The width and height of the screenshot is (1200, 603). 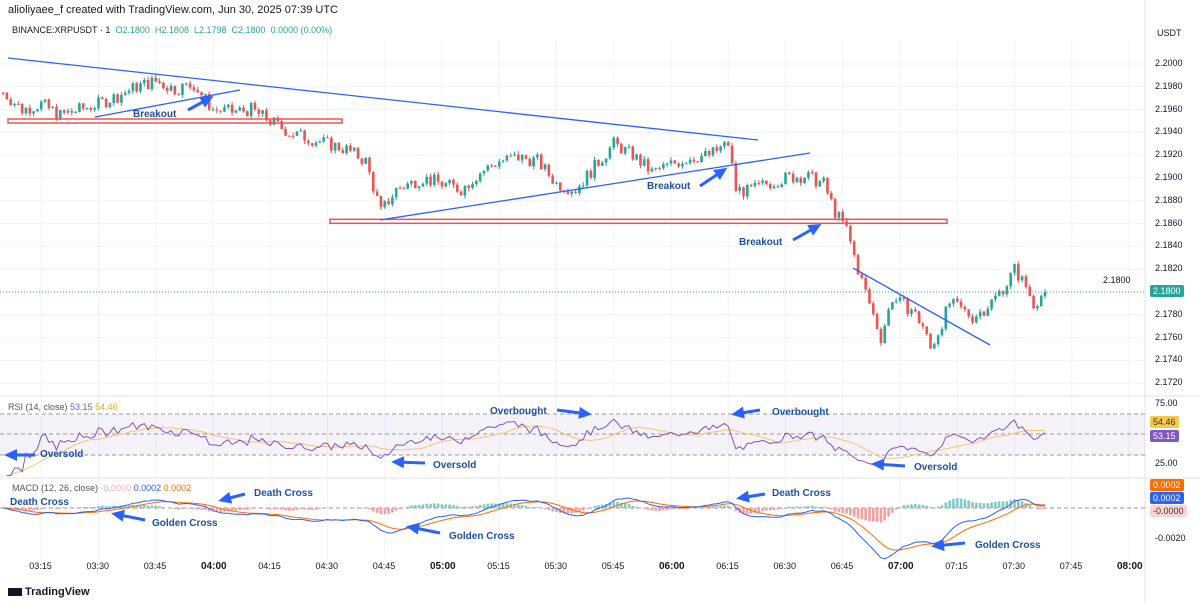 I want to click on rsi-ma-badge: 54.46, so click(x=1164, y=422).